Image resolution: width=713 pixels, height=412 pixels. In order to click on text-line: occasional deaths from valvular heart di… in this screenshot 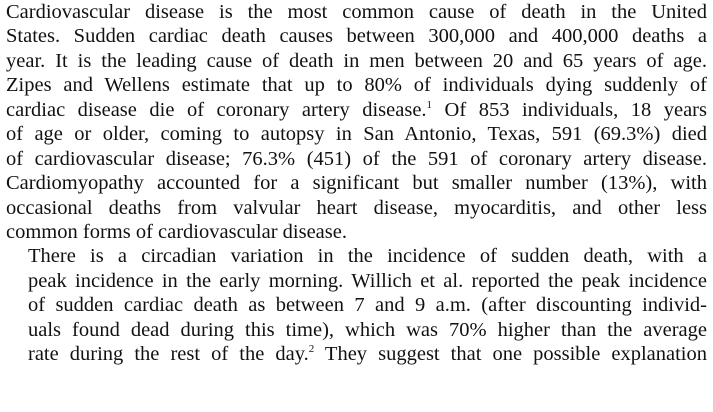, I will do `click(356, 208)`.